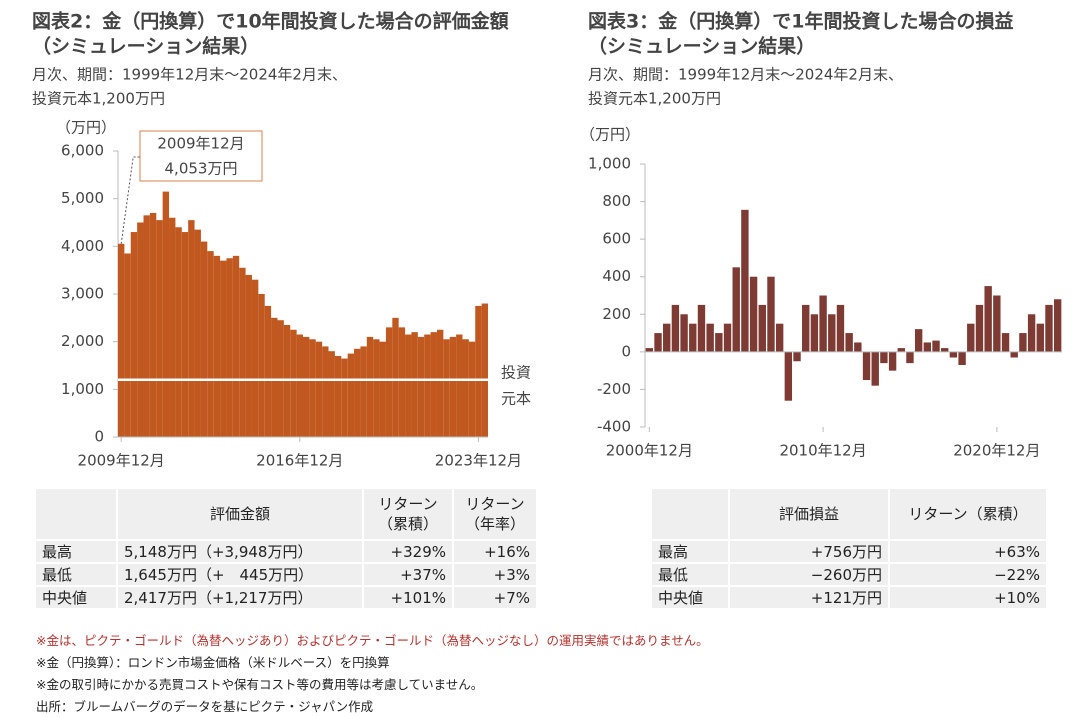 This screenshot has height=718, width=1087. I want to click on y-tick-label: 600, so click(616, 239).